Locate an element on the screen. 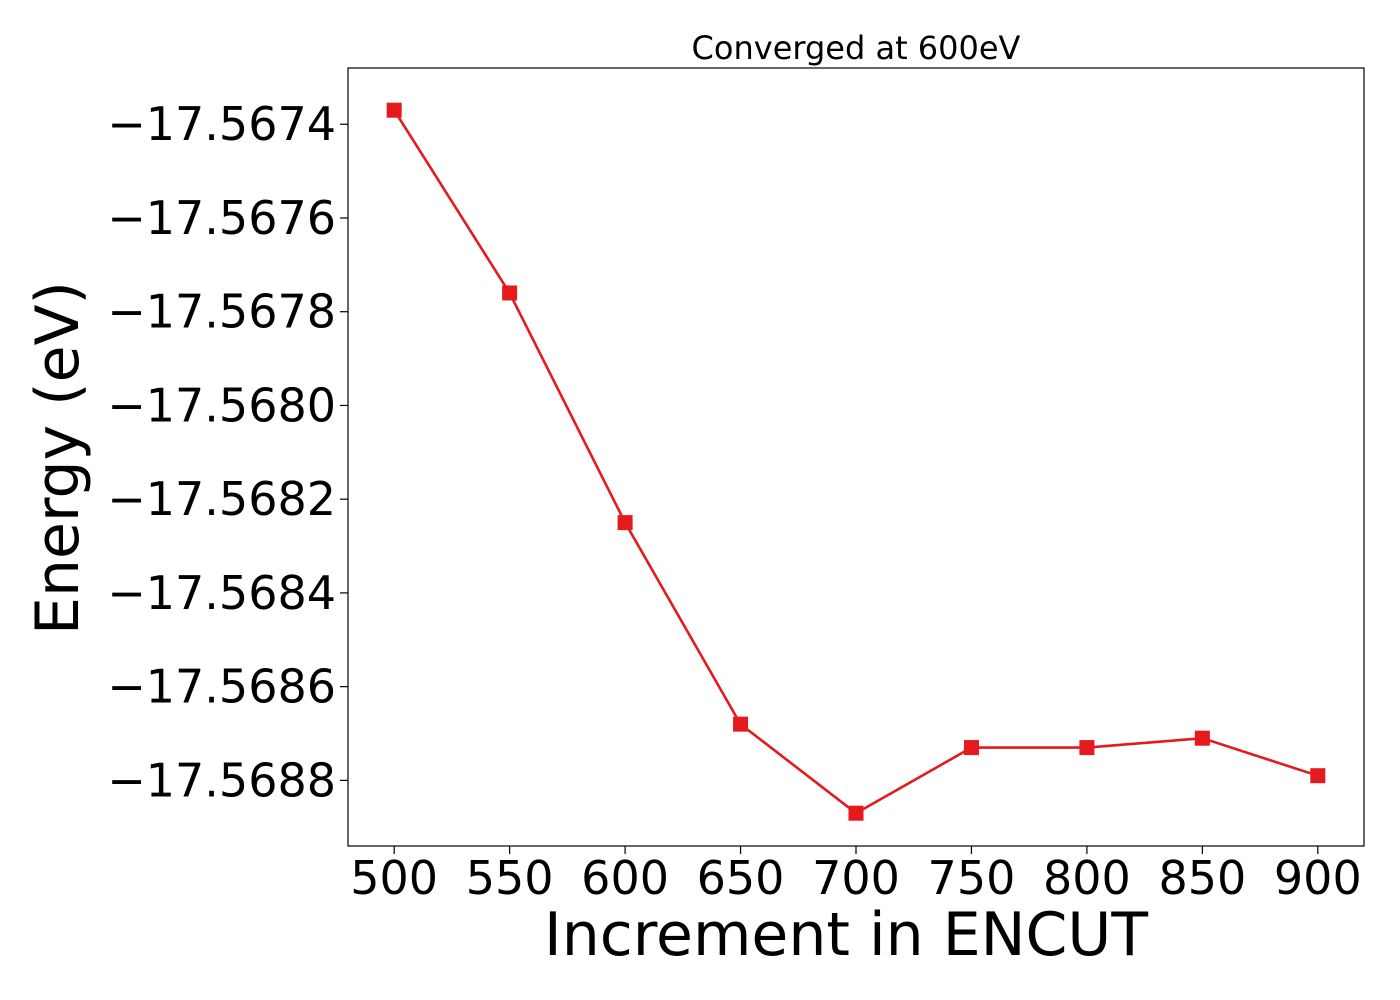 The image size is (1400, 1000). y-tick-label: −17.5674 is located at coordinates (221, 124).